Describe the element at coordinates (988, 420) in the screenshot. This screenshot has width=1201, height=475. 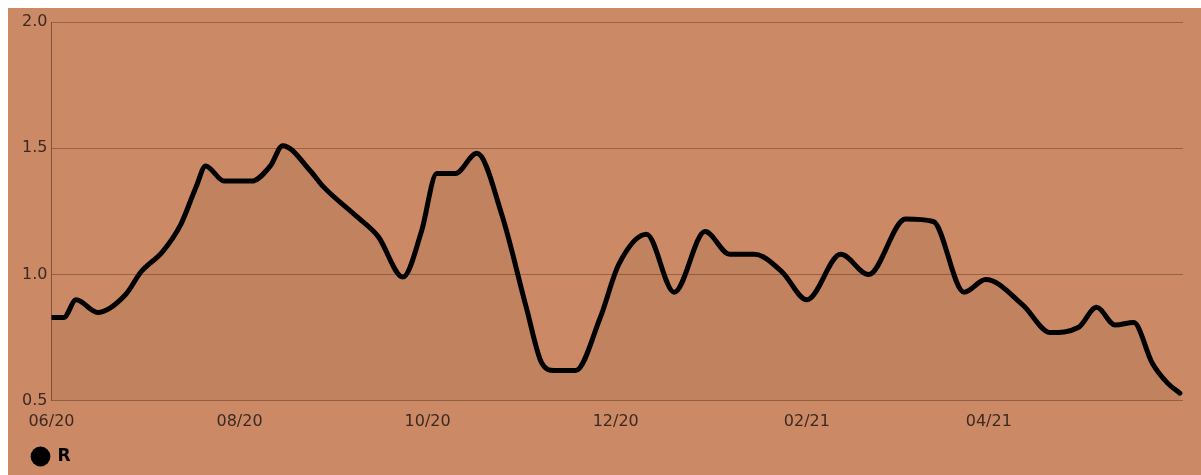
I see `x-tick-label: 04/21` at that location.